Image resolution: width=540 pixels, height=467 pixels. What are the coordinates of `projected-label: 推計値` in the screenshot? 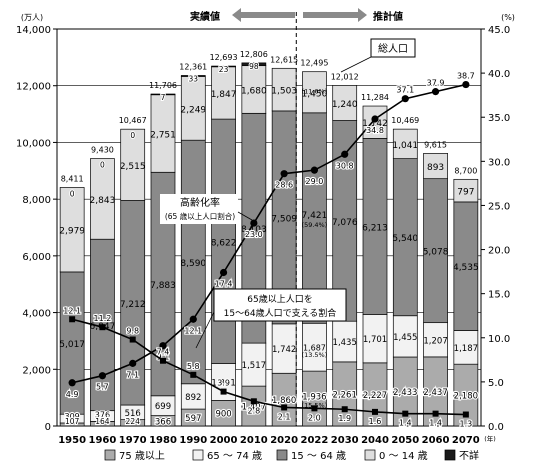 It's located at (388, 16).